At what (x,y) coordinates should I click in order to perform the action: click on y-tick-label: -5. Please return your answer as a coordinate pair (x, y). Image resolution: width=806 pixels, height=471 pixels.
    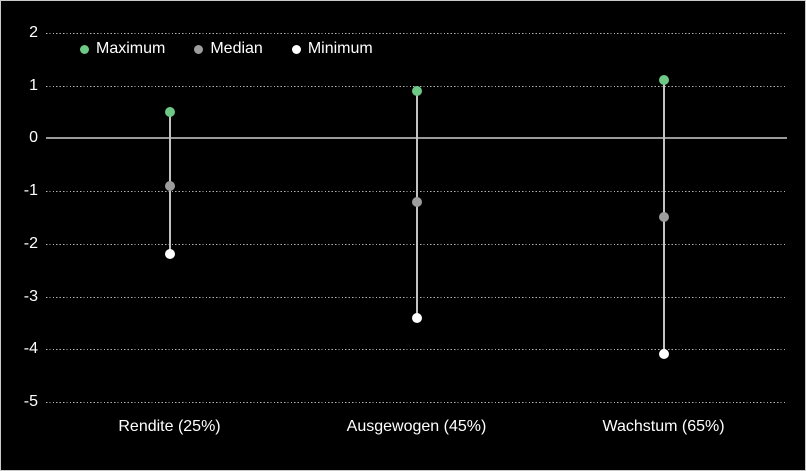
    Looking at the image, I should click on (30, 401).